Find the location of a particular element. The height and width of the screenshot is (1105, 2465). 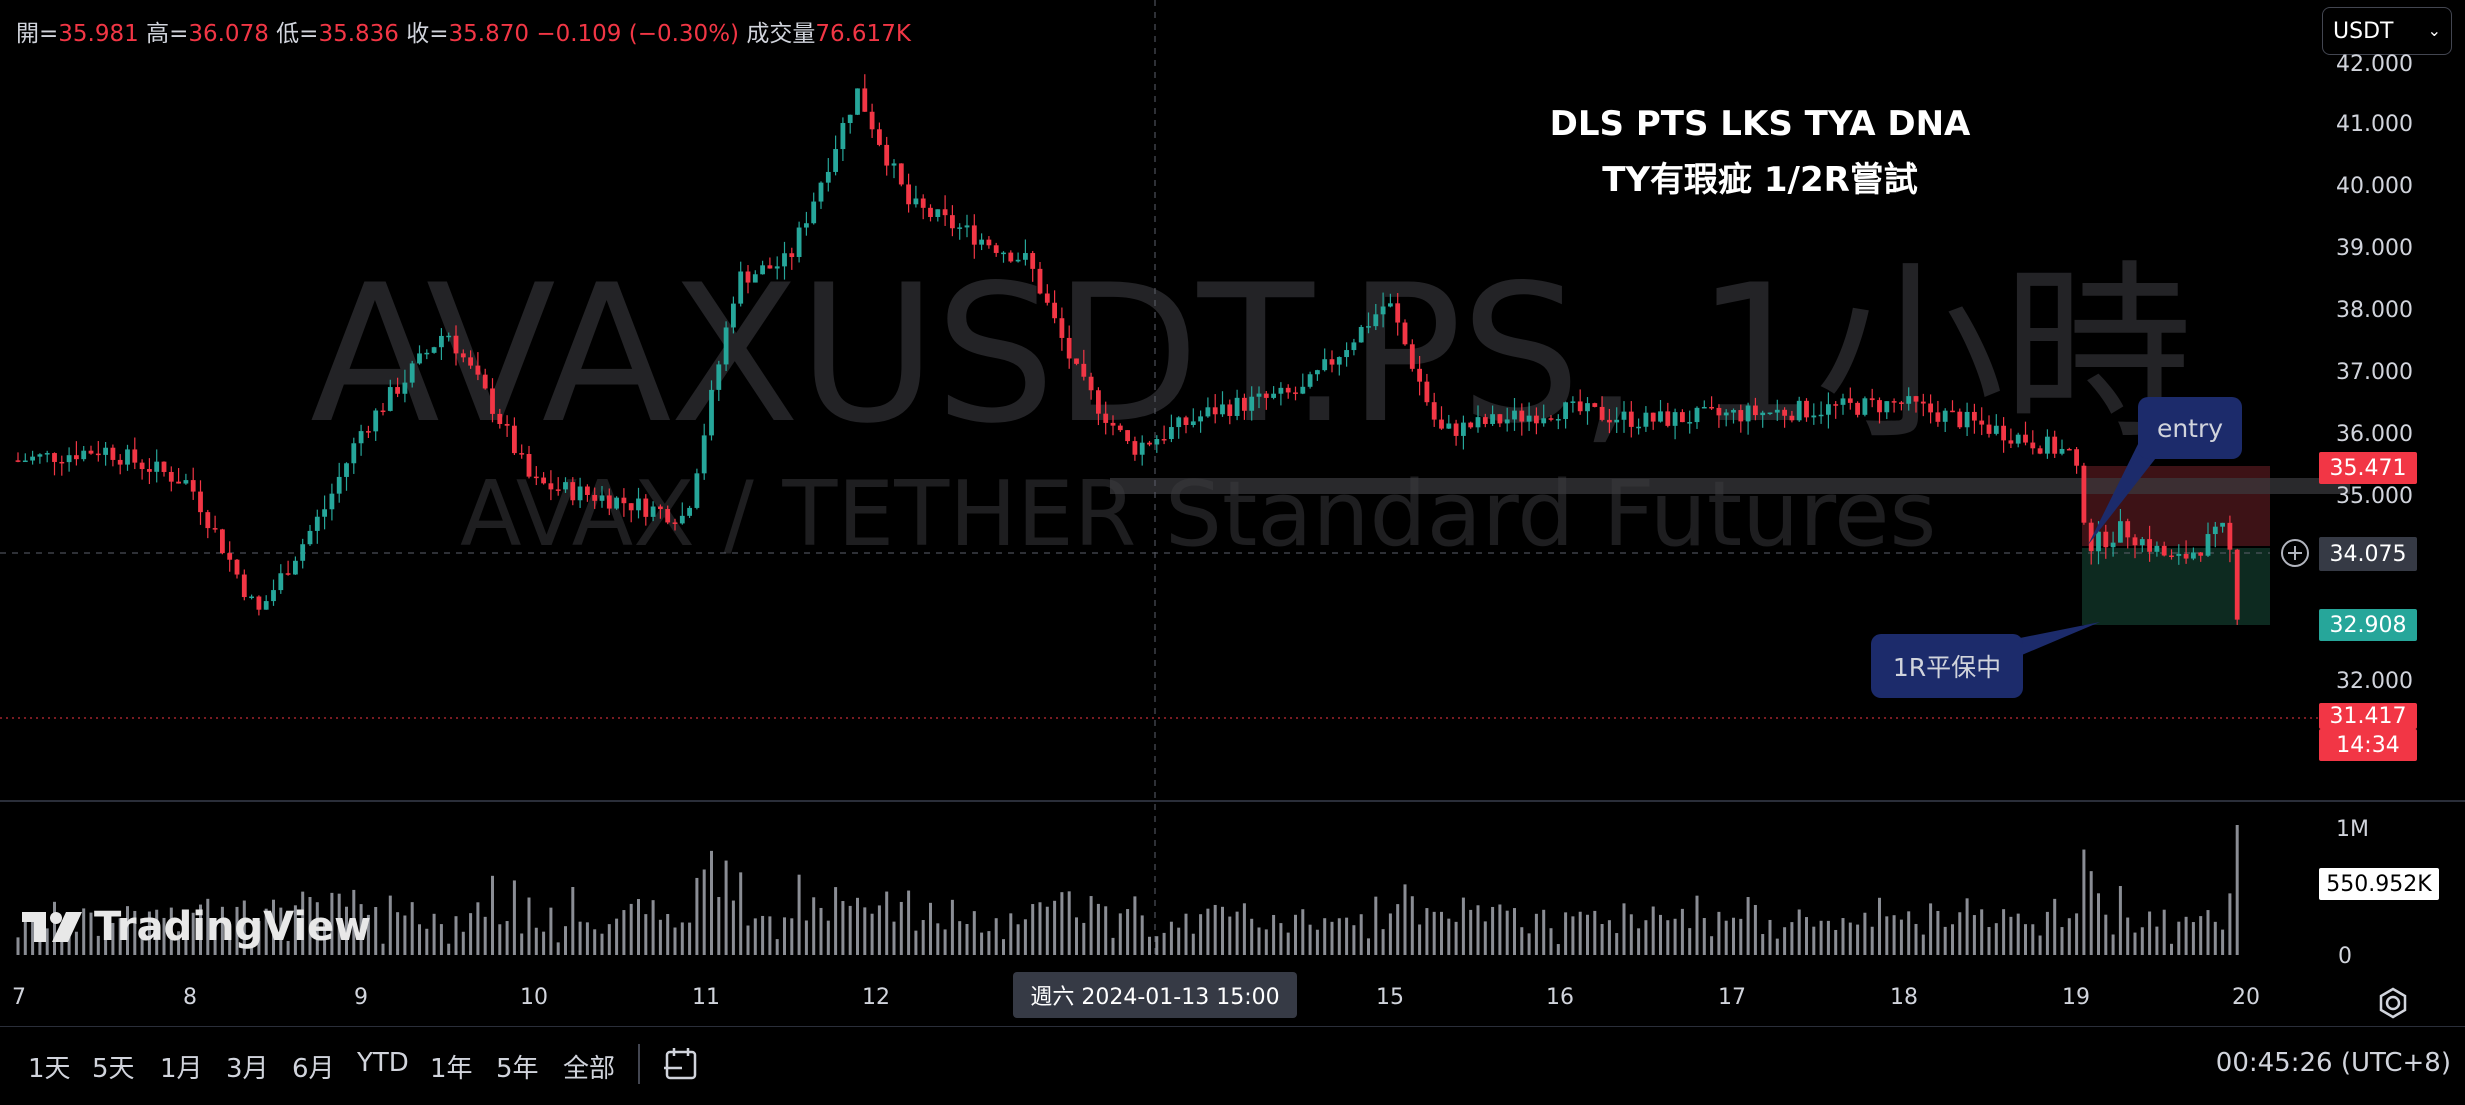

range-5d-button: 5天 is located at coordinates (113, 1069).